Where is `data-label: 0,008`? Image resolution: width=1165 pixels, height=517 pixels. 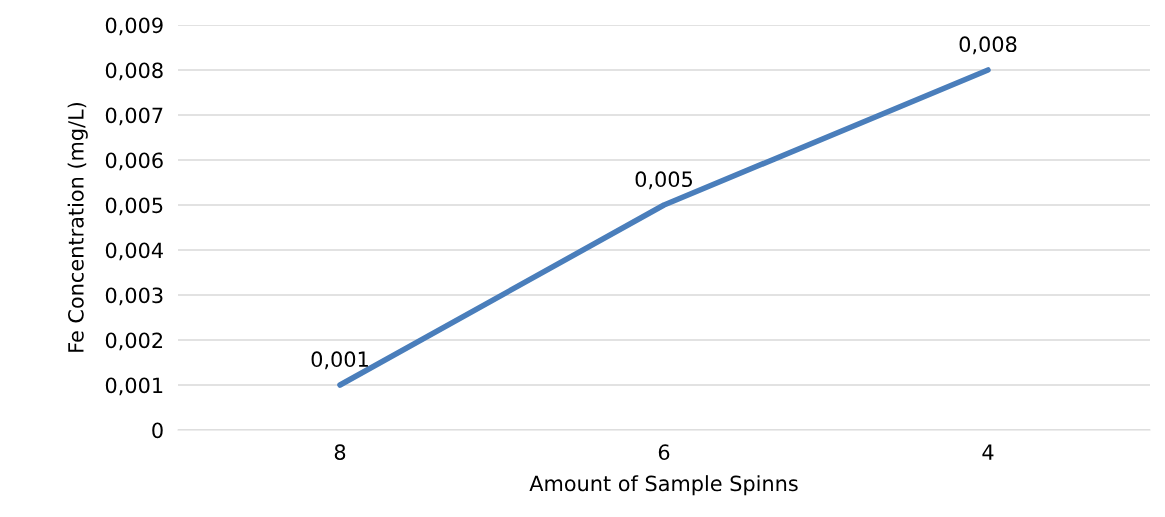 data-label: 0,008 is located at coordinates (988, 45).